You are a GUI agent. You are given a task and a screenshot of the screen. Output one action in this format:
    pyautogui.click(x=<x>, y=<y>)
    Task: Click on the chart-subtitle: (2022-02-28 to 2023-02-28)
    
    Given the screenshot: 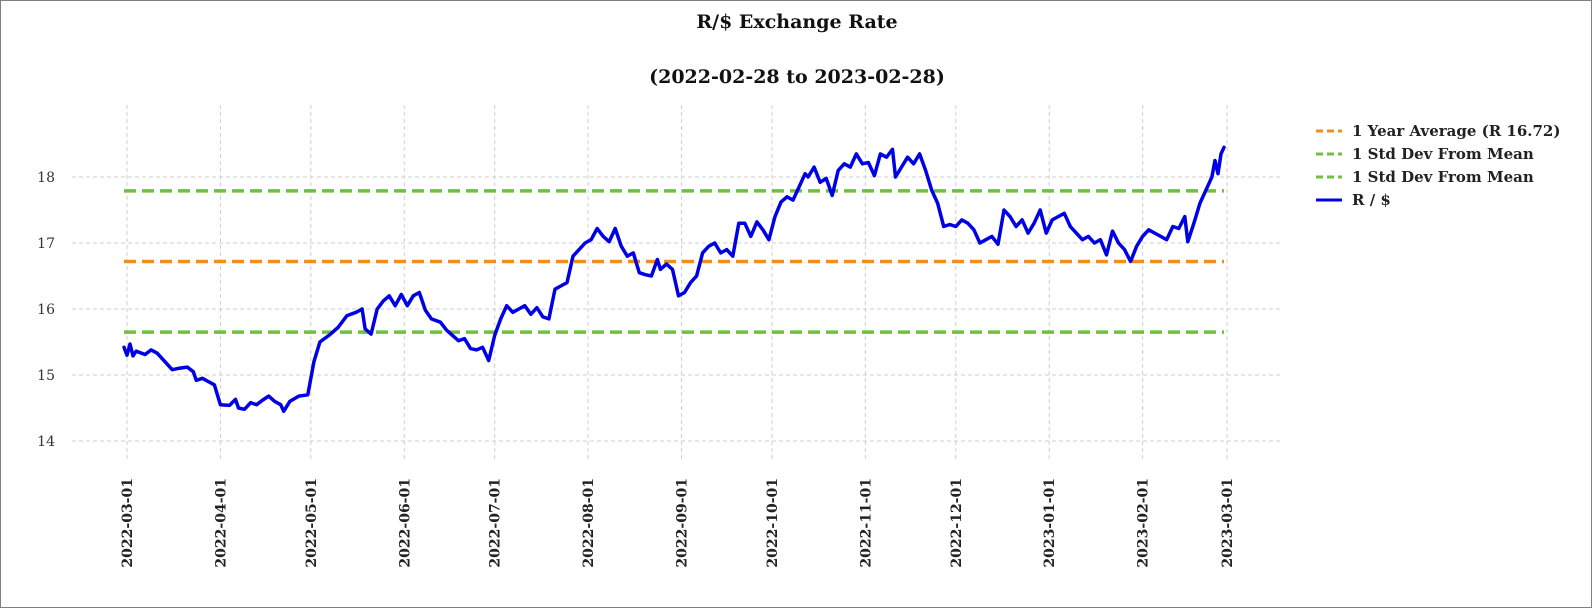 What is the action you would take?
    pyautogui.click(x=797, y=77)
    